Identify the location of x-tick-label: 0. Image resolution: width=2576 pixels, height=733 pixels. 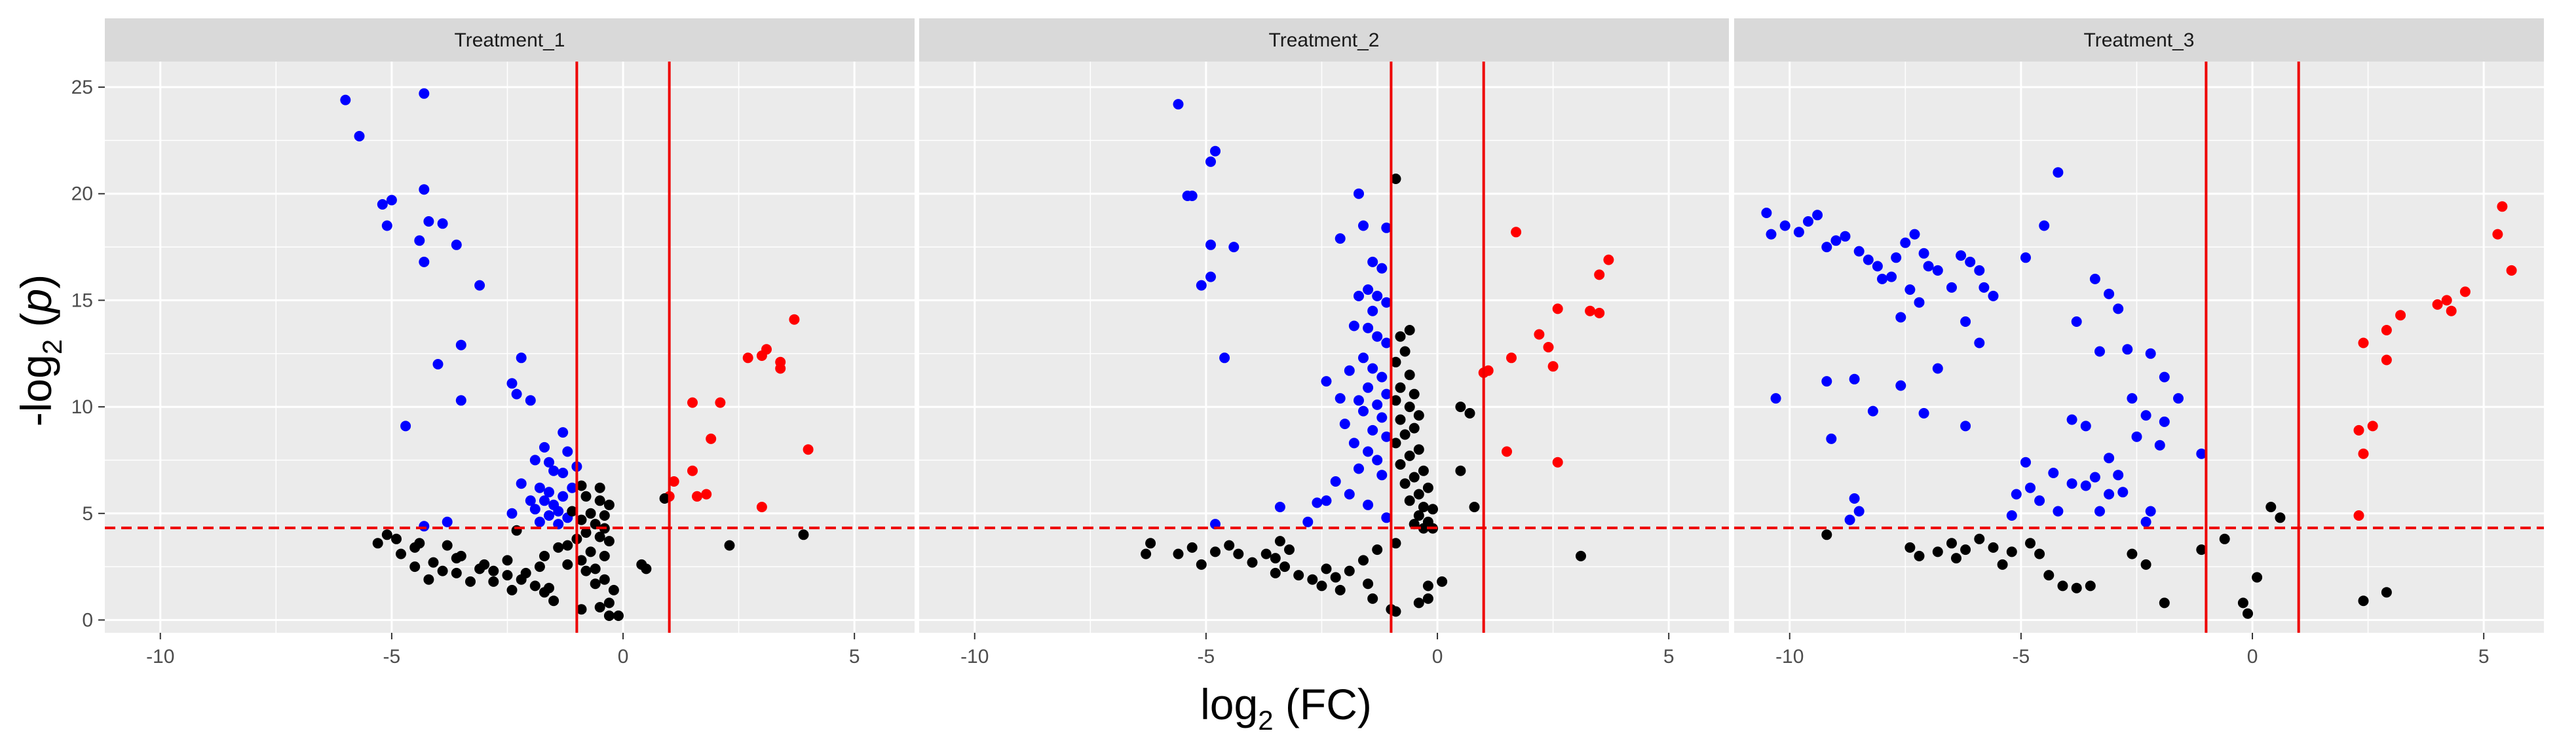
(1437, 656).